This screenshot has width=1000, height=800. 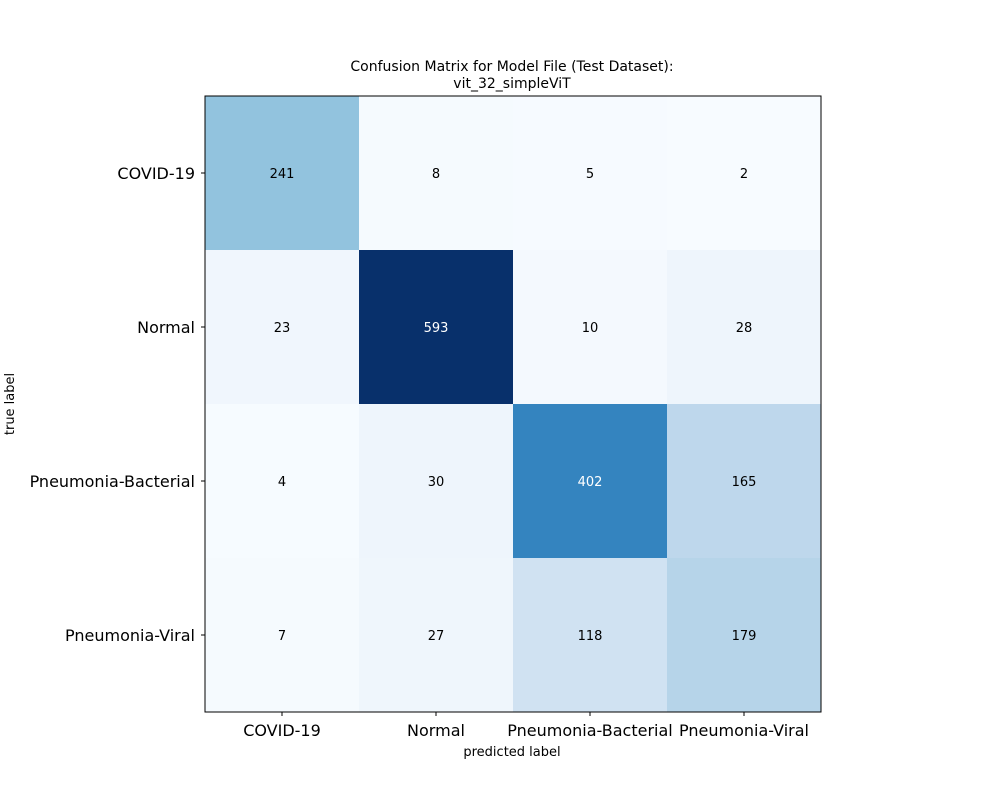 I want to click on x-tick-label-1: Normal, so click(x=436, y=730).